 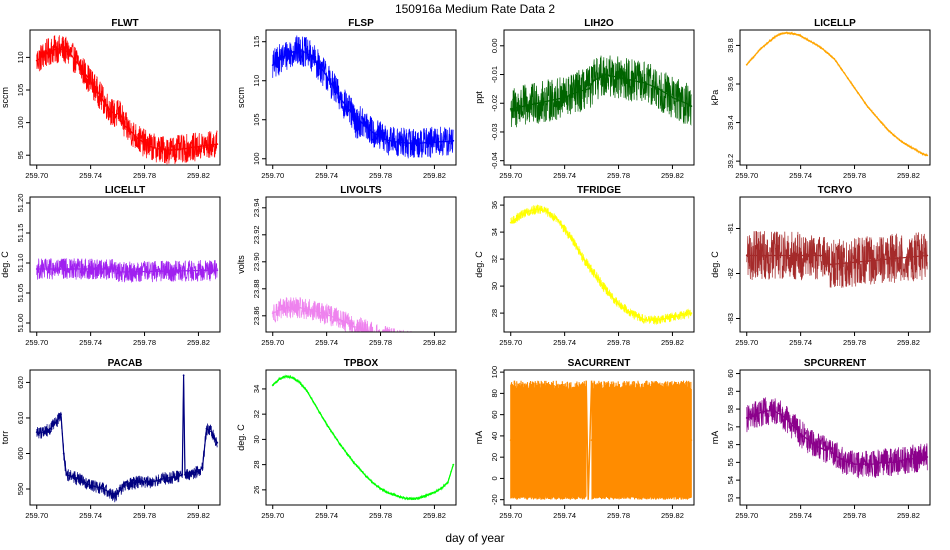 I want to click on y-tick-label: 23.88, so click(x=256, y=288).